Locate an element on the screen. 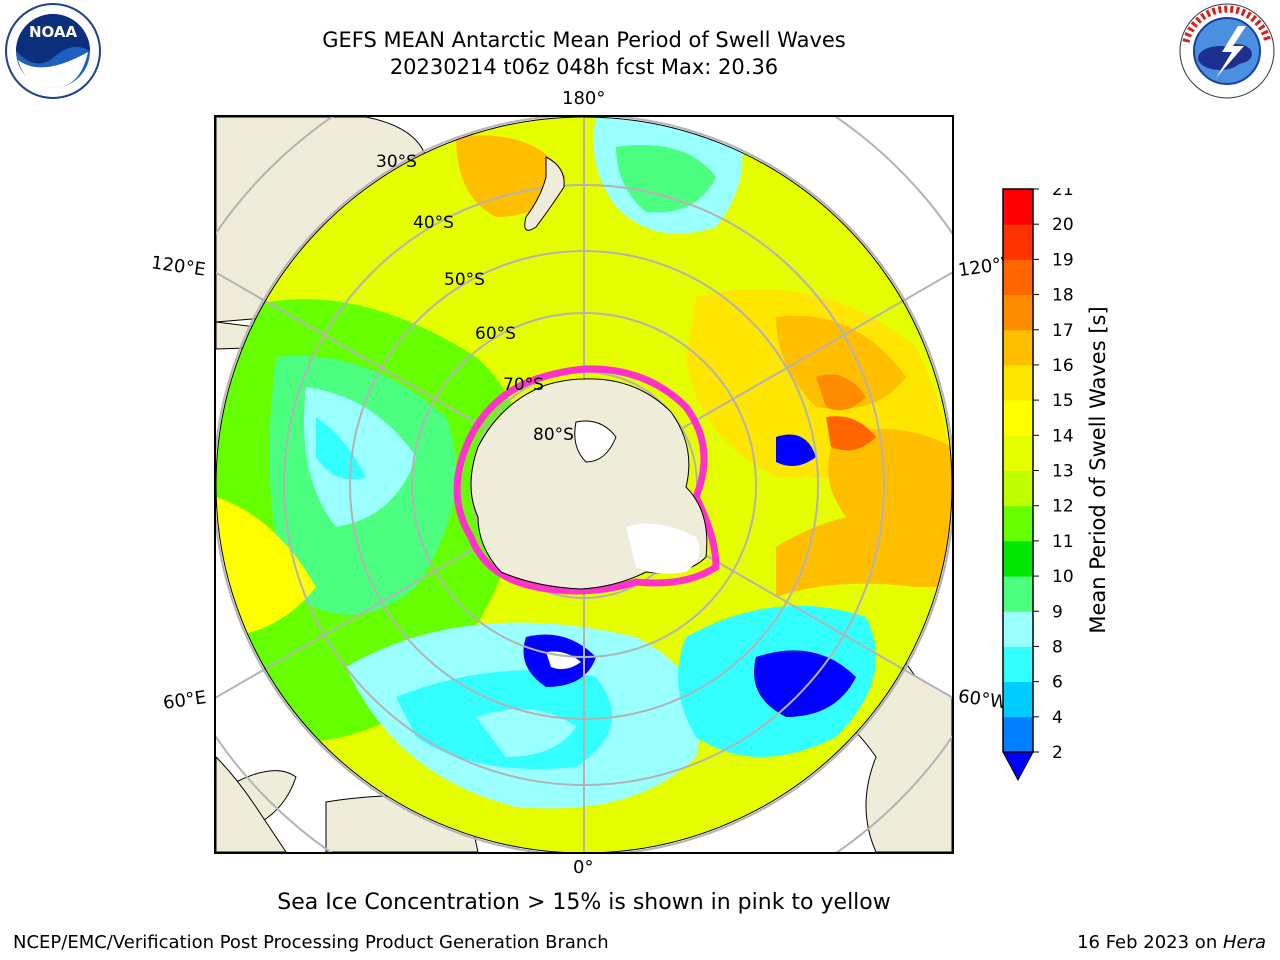 Image resolution: width=1280 pixels, height=960 pixels. lat-label-70s: 70°S is located at coordinates (523, 385).